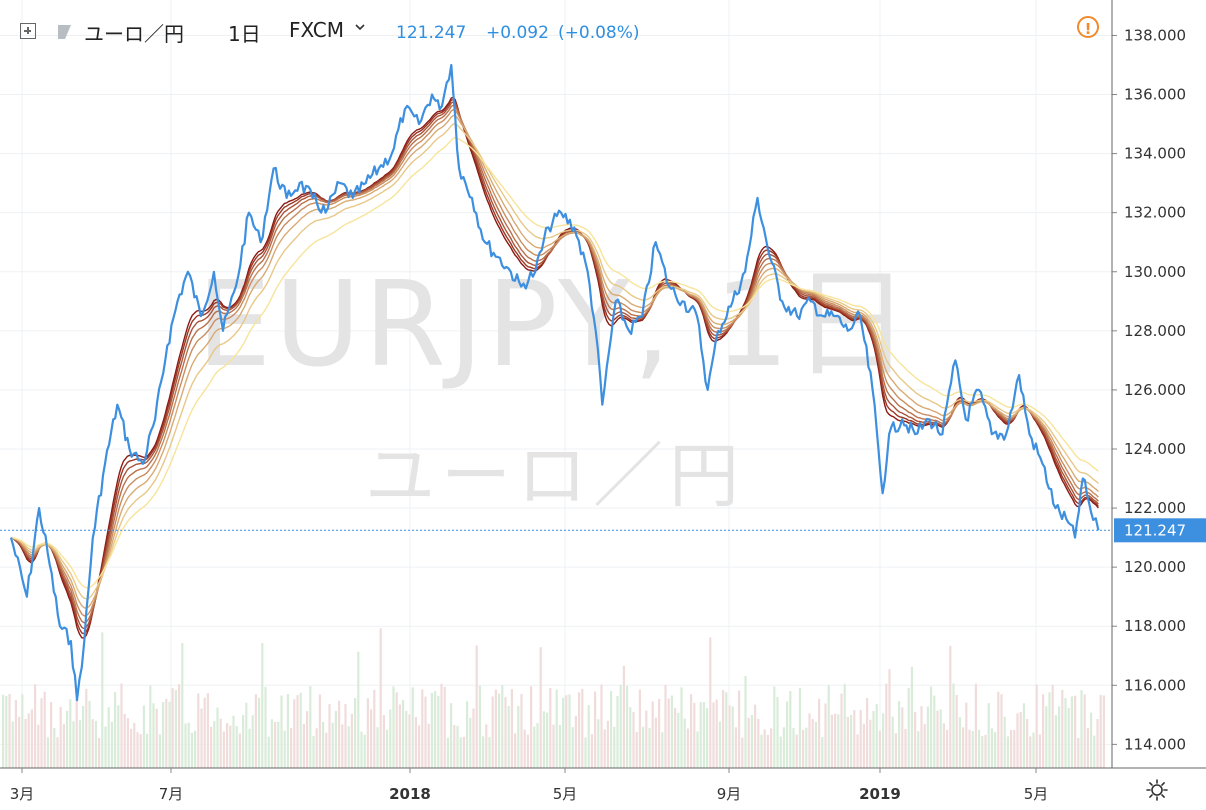  What do you see at coordinates (1088, 27) in the screenshot?
I see `exclamation-circle-icon: !` at bounding box center [1088, 27].